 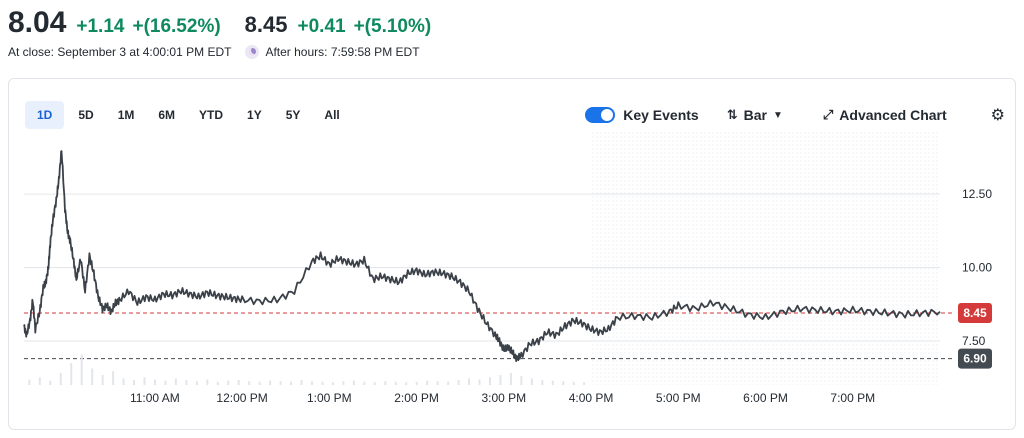 What do you see at coordinates (167, 115) in the screenshot?
I see `range-button-6m: 6M` at bounding box center [167, 115].